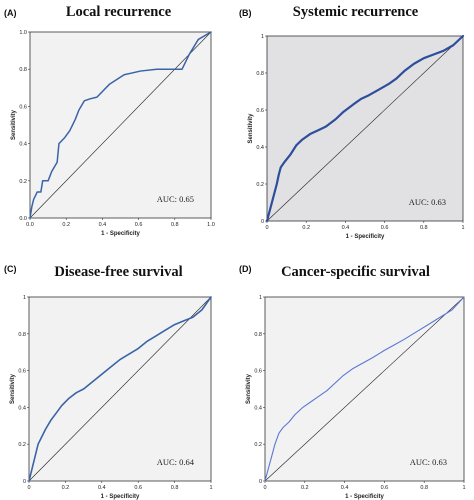 The height and width of the screenshot is (500, 474). I want to click on y-tick-label: 1.0, so click(23, 33).